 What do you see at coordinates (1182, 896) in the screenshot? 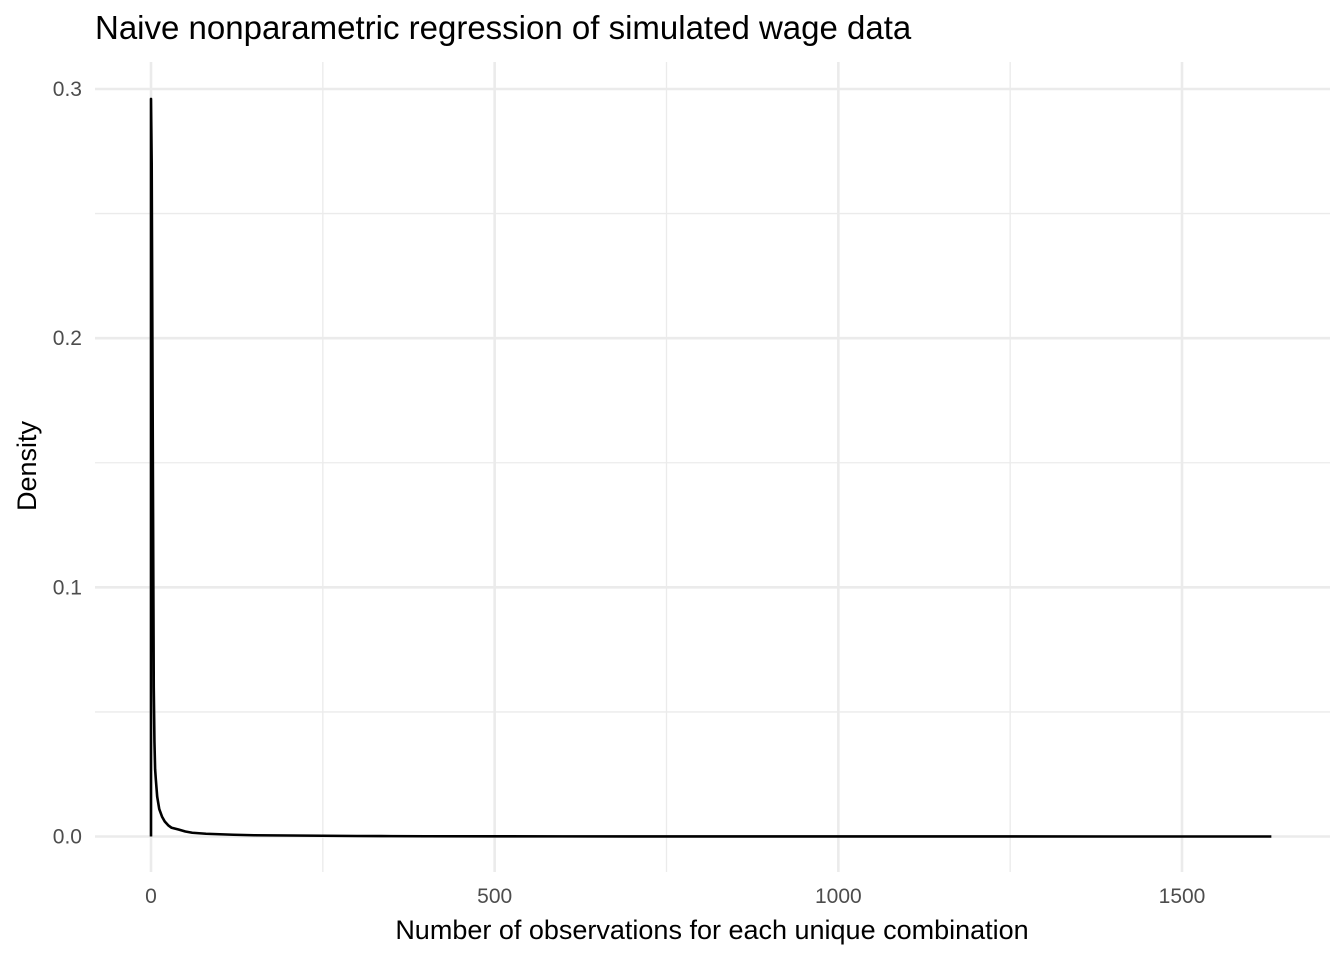
I see `x-tick-label: 1500` at bounding box center [1182, 896].